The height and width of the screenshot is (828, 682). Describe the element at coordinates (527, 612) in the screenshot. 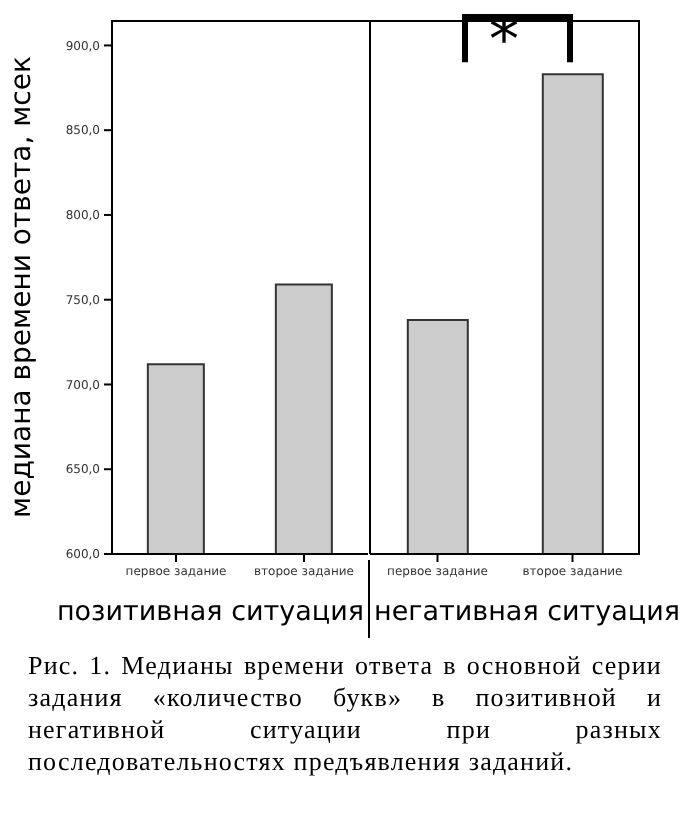

I see `x-axis-title: негативная ситуация` at that location.